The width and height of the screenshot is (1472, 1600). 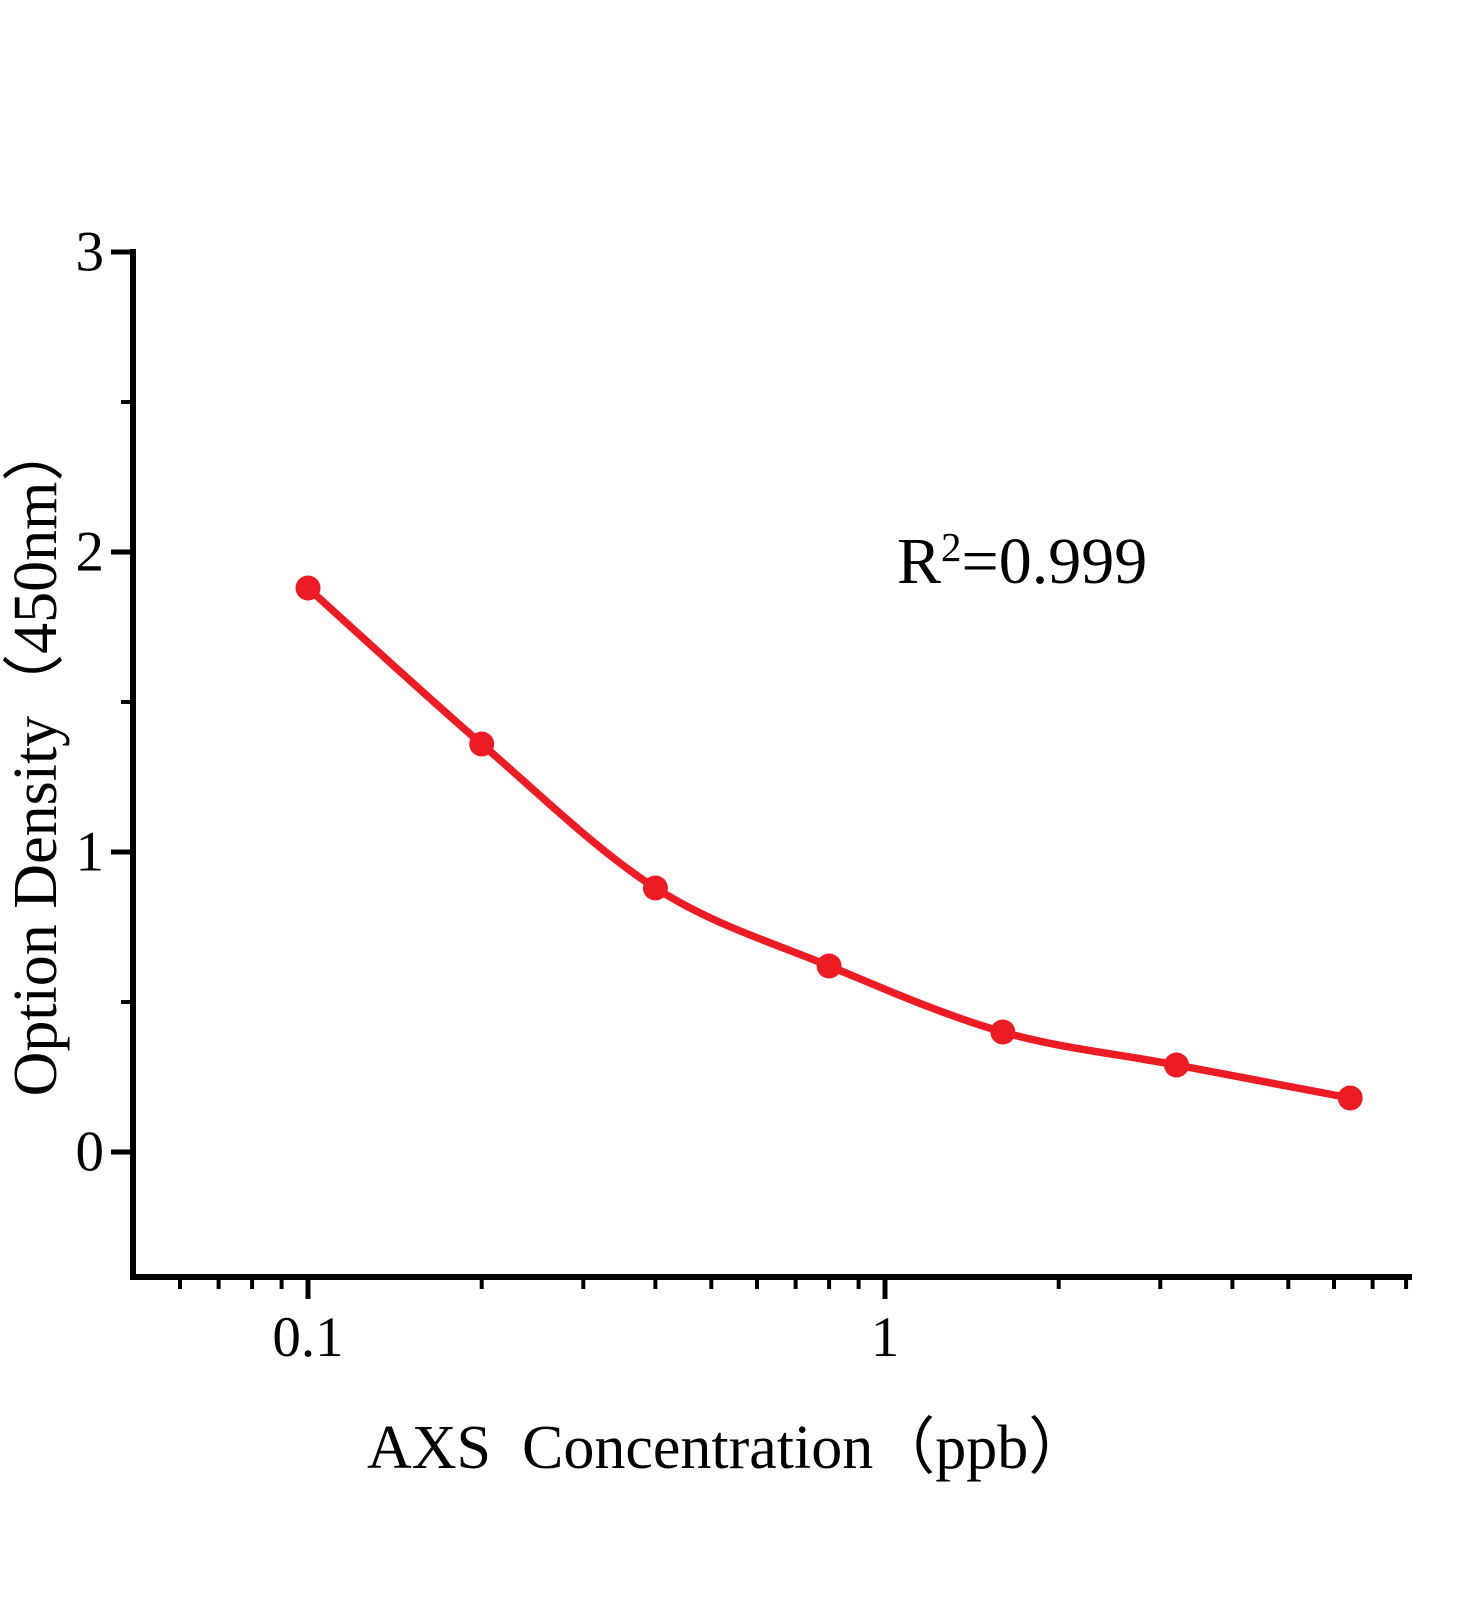 I want to click on x-axis-title: AXS Concentration（ppb）, so click(x=729, y=1448).